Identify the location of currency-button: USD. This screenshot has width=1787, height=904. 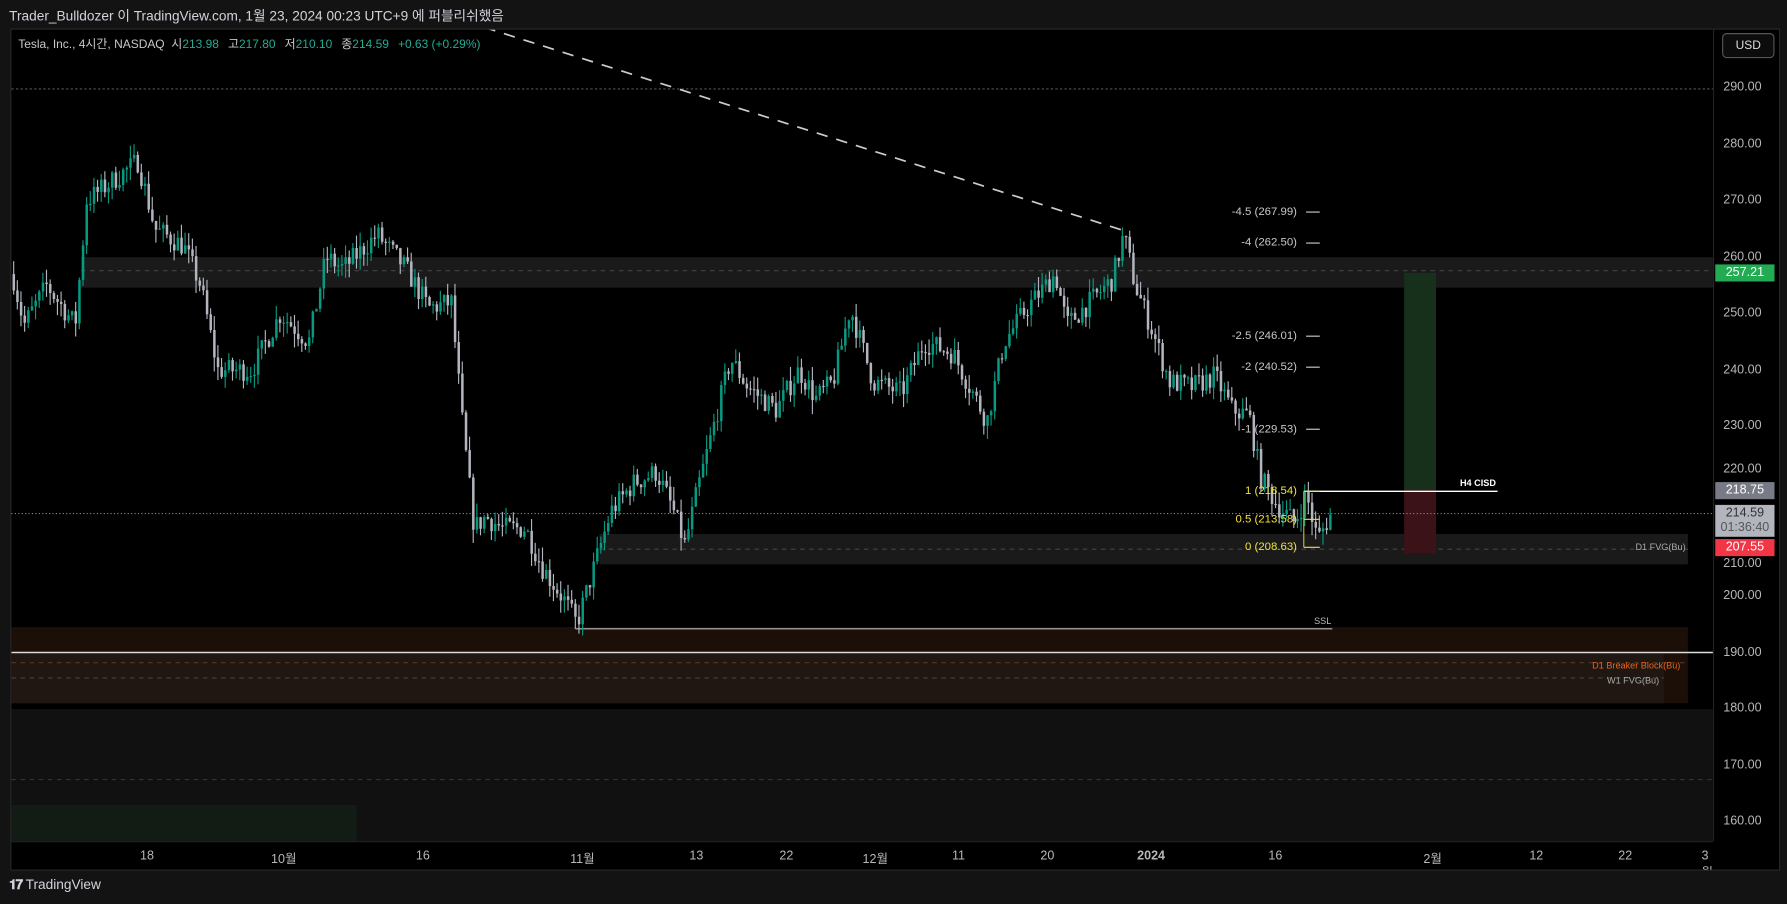
(1748, 46).